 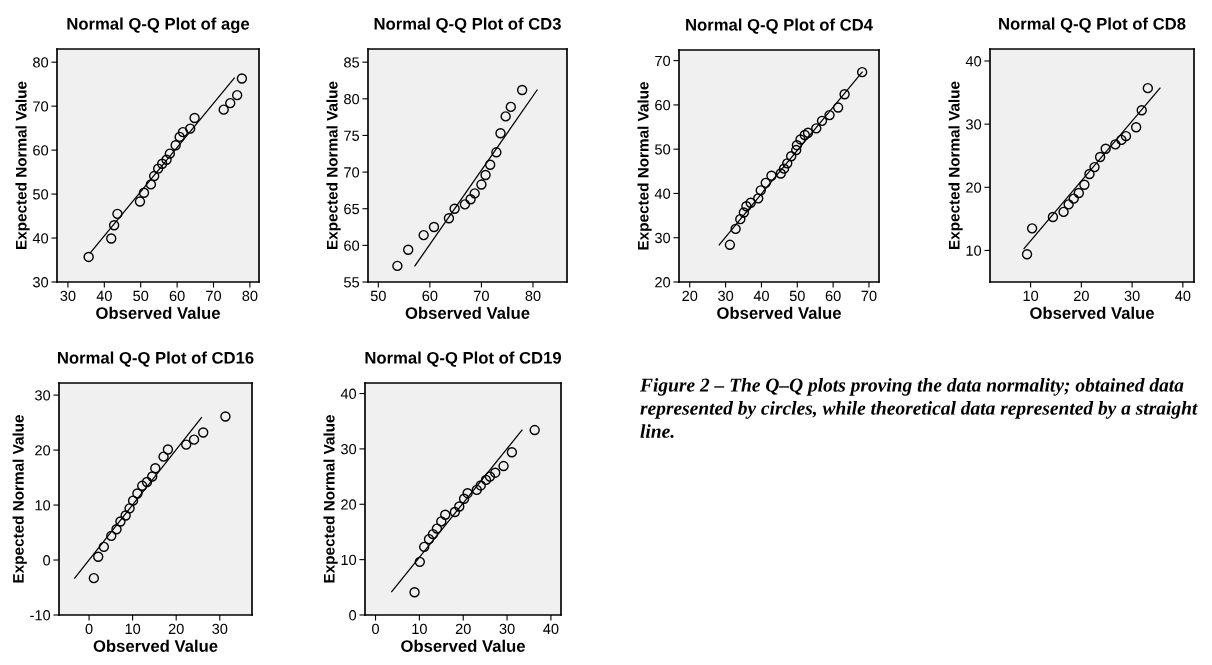 I want to click on chart-title: Normal Q-Q Plot of CD4, so click(x=779, y=26).